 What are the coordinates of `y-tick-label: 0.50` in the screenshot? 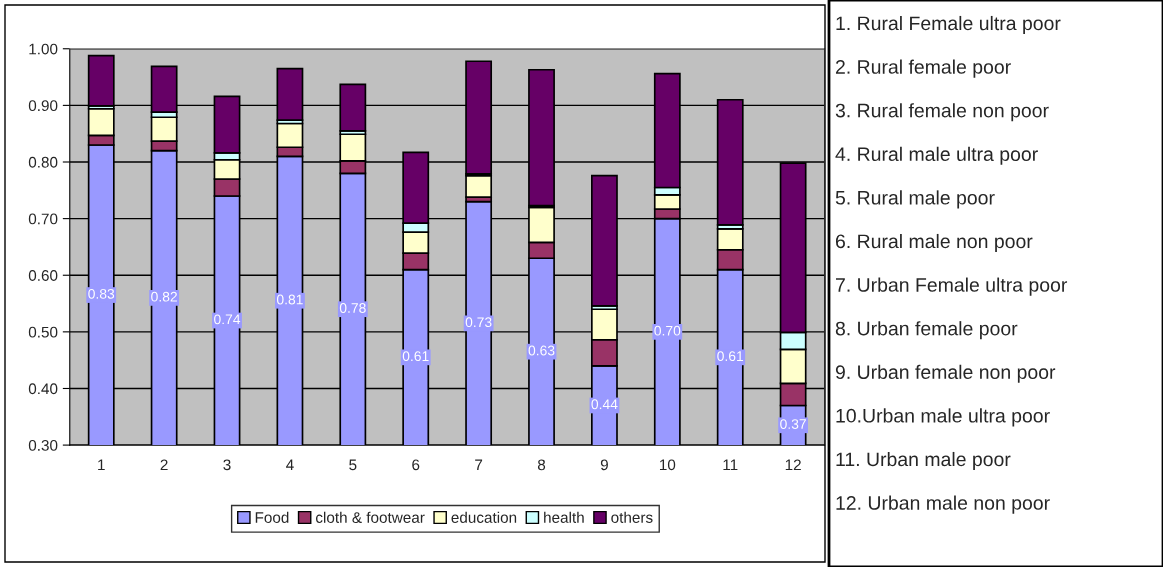 It's located at (43, 332).